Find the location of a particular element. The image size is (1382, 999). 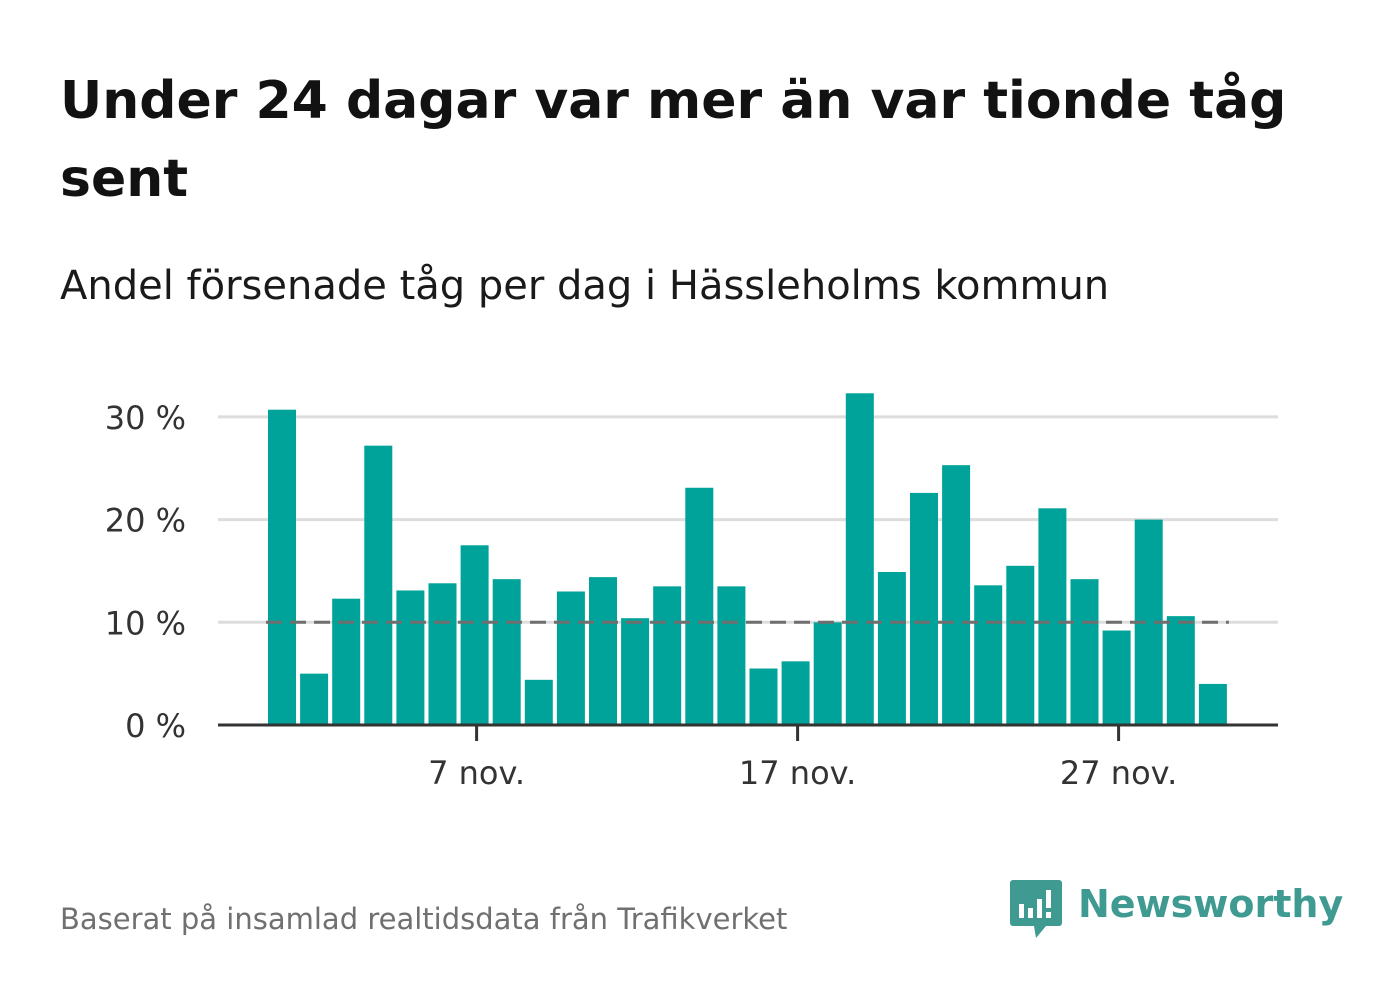

x-tick-label: 27 nov. is located at coordinates (1118, 773).